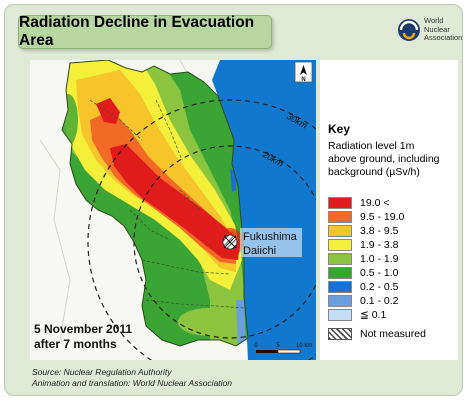 Image resolution: width=469 pixels, height=400 pixels. Describe the element at coordinates (259, 251) in the screenshot. I see `plant-label-line-2: Daiichi` at that location.